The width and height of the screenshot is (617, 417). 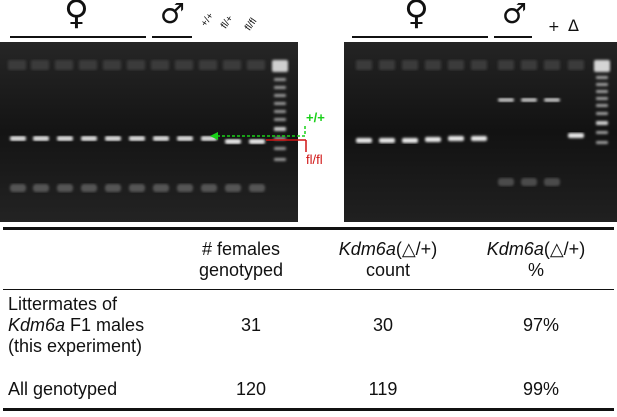 I want to click on row-females-value: 120, so click(x=251, y=389).